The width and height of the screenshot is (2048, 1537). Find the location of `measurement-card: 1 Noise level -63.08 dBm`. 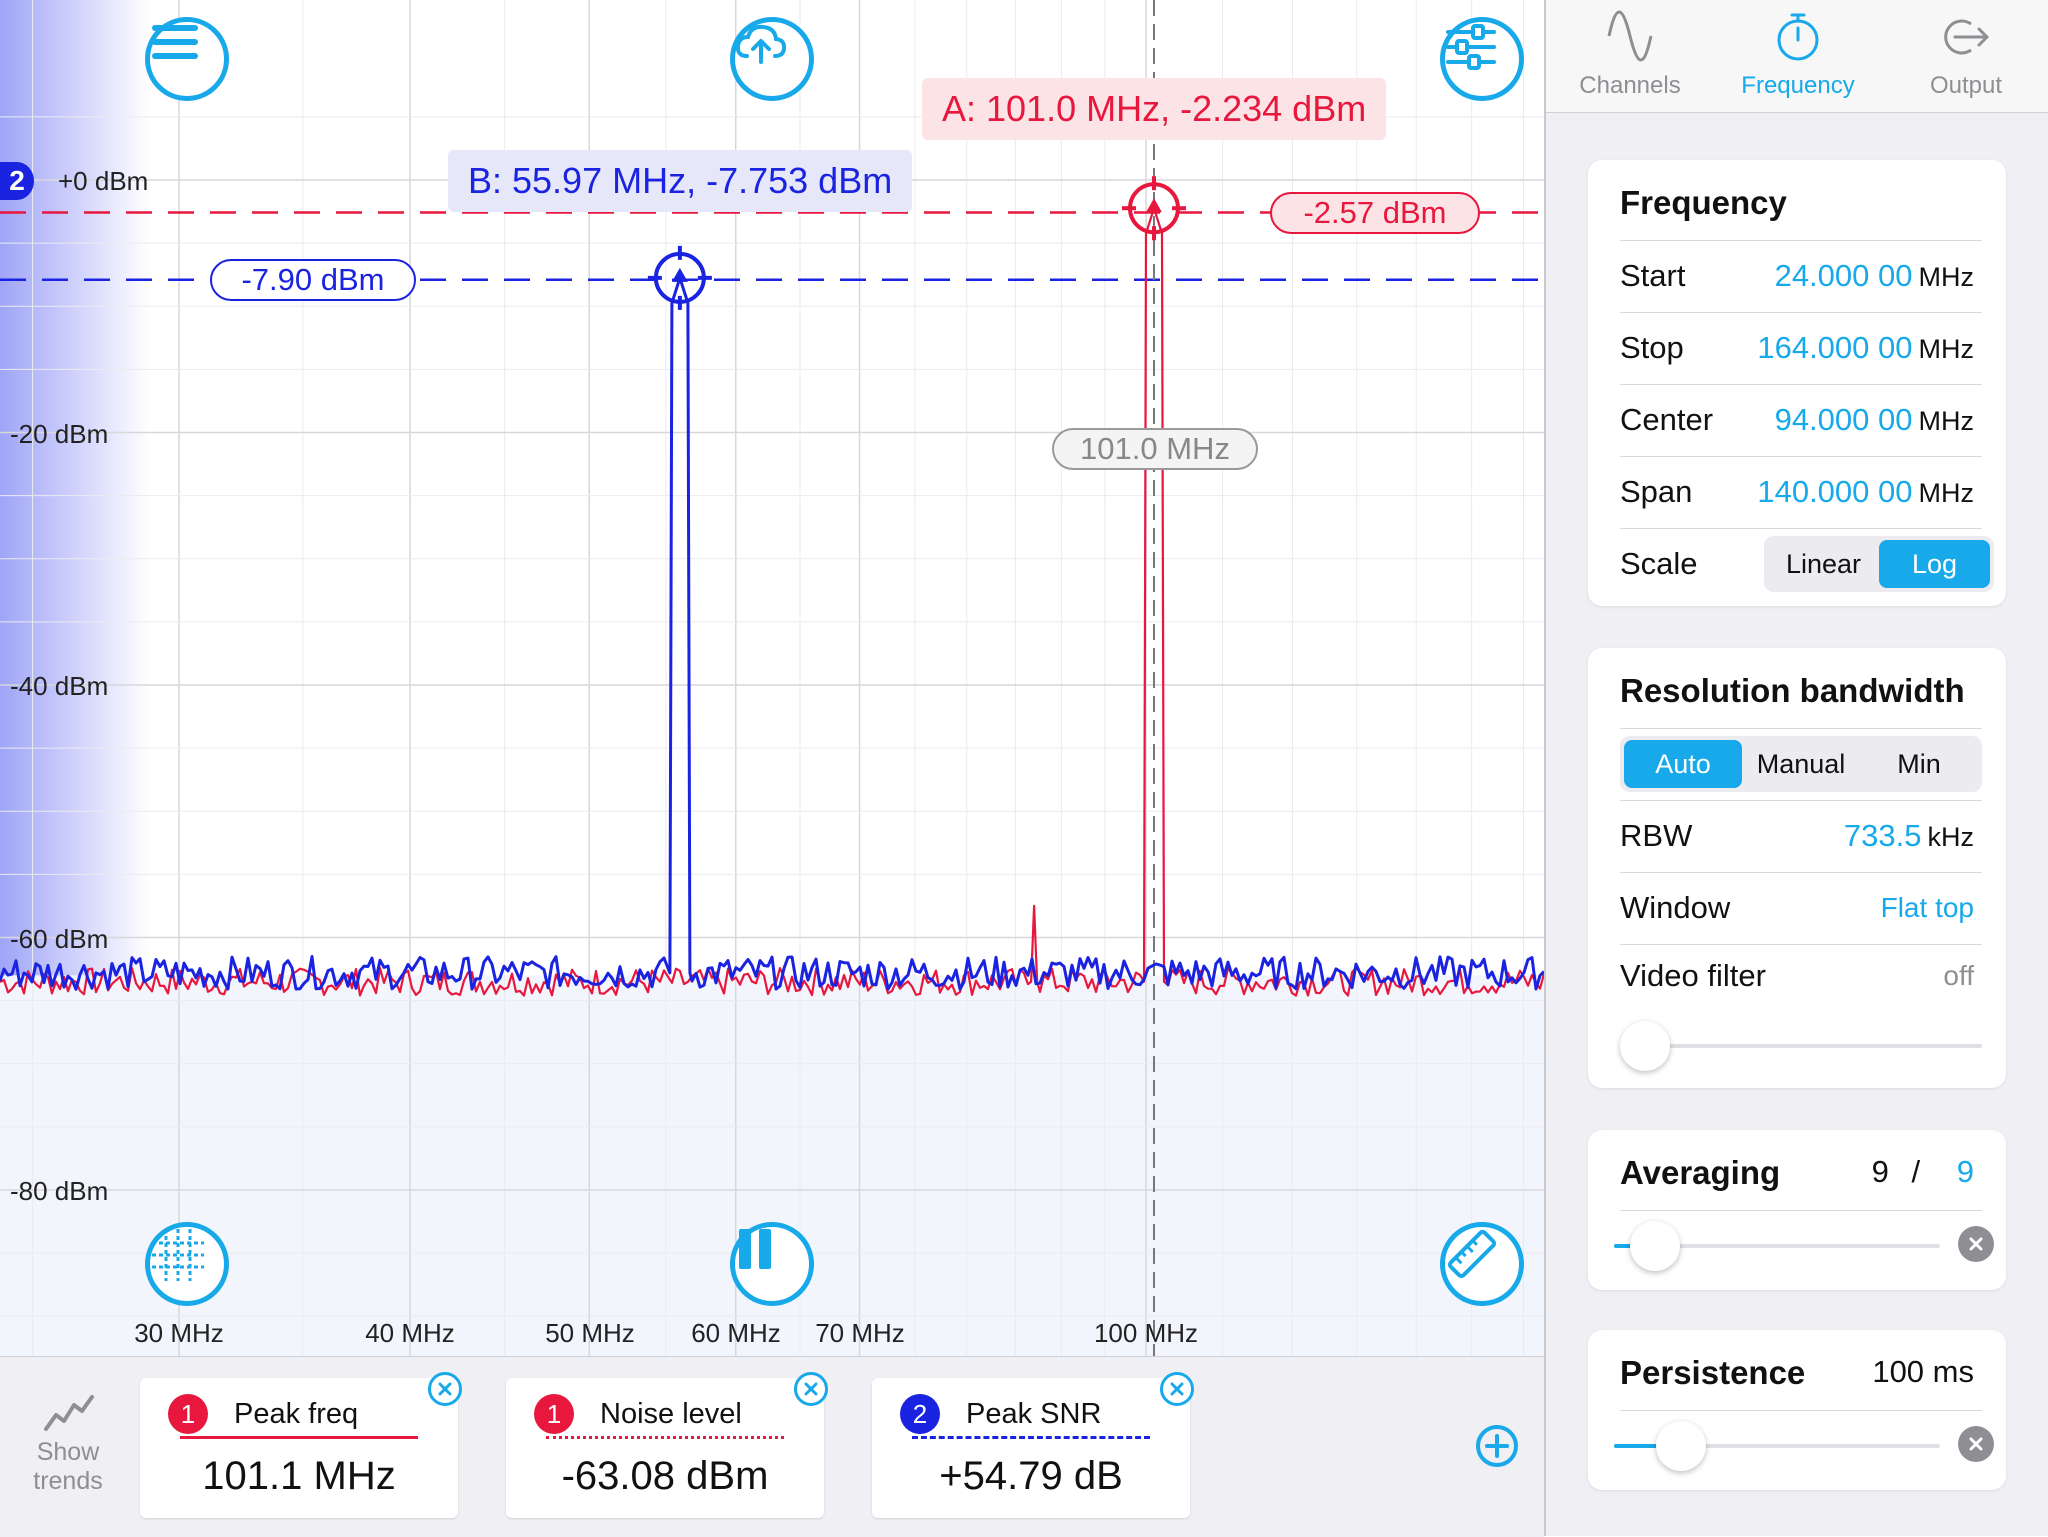

measurement-card: 1 Noise level -63.08 dBm is located at coordinates (667, 1445).